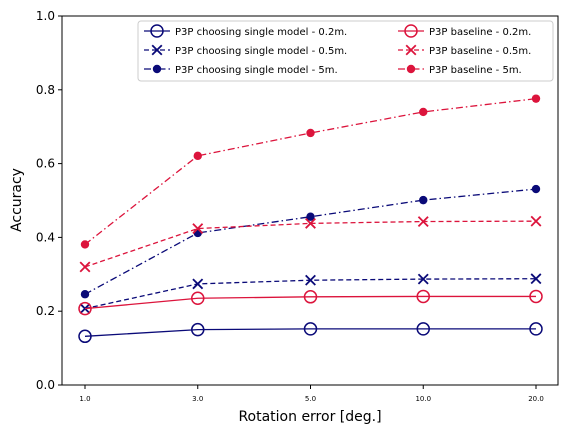 Image resolution: width=568 pixels, height=434 pixels. I want to click on y-tick-label: 0.4, so click(45, 237).